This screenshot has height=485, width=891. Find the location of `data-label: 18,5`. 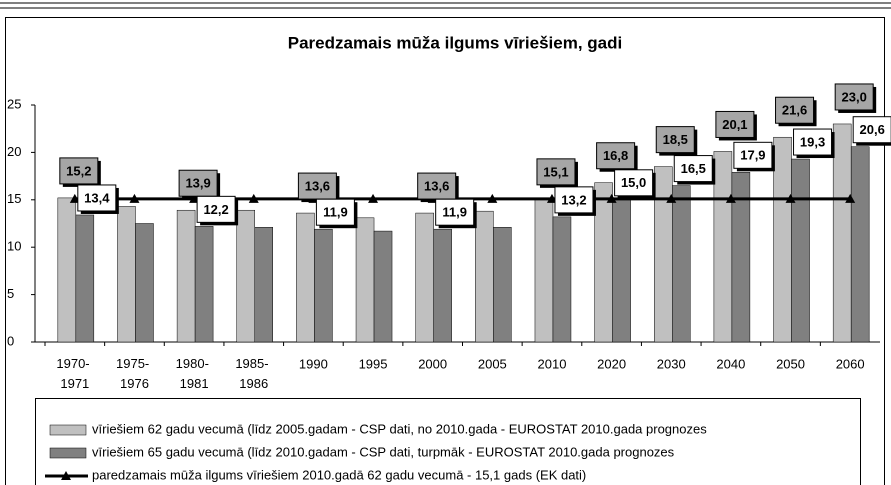

data-label: 18,5 is located at coordinates (675, 139).